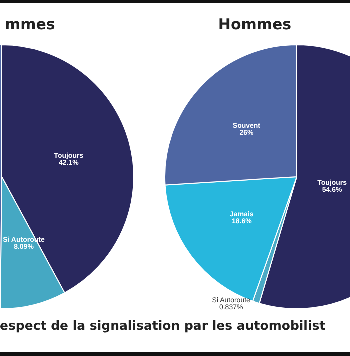  What do you see at coordinates (30, 25) in the screenshot?
I see `chart-title: mmes` at bounding box center [30, 25].